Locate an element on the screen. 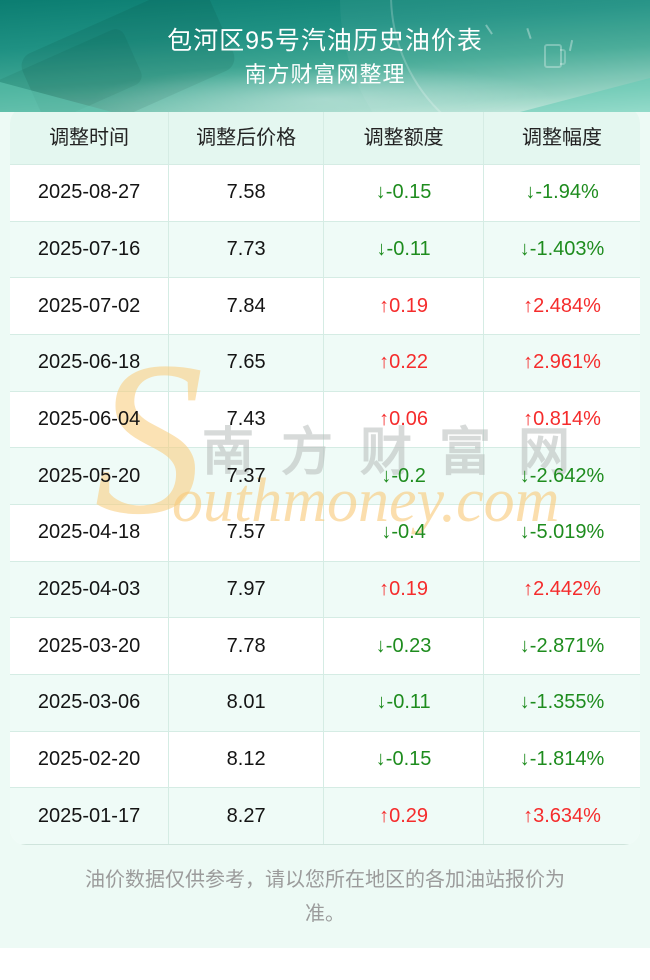 This screenshot has width=650, height=980. adjust-rate: ↓-2.642% is located at coordinates (562, 475).